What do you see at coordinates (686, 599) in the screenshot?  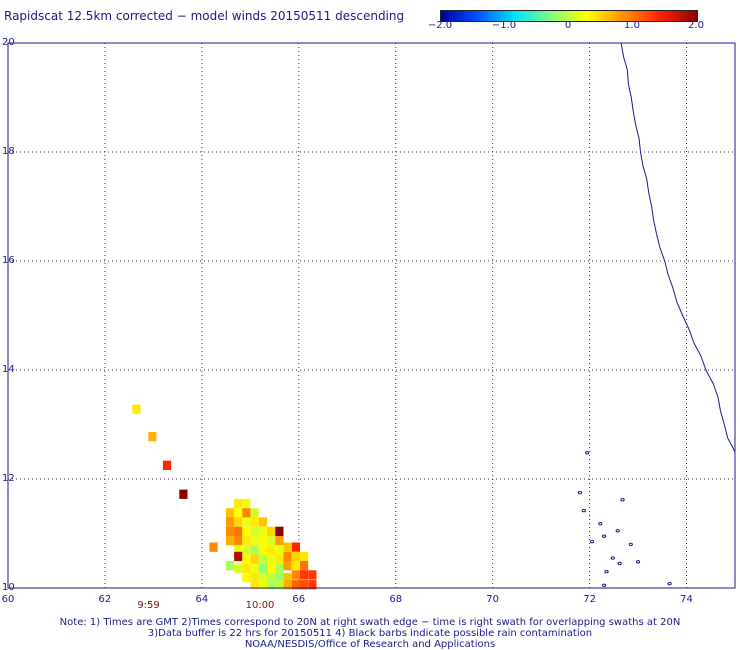 I see `longitude-label: 74` at bounding box center [686, 599].